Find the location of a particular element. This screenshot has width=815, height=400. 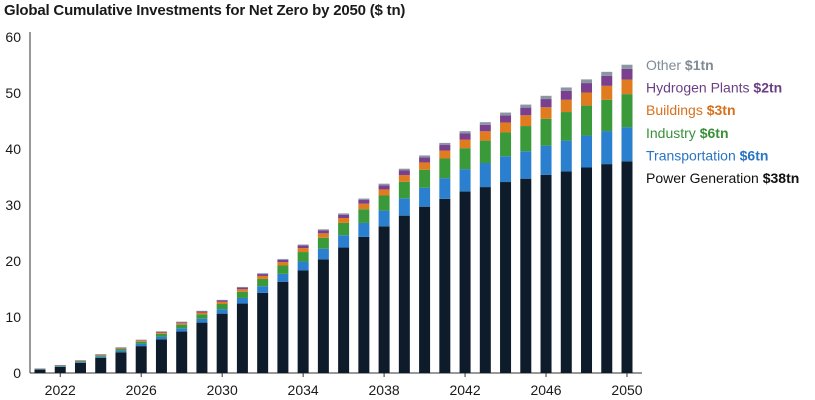

x-tick-label: 2046 is located at coordinates (545, 390).